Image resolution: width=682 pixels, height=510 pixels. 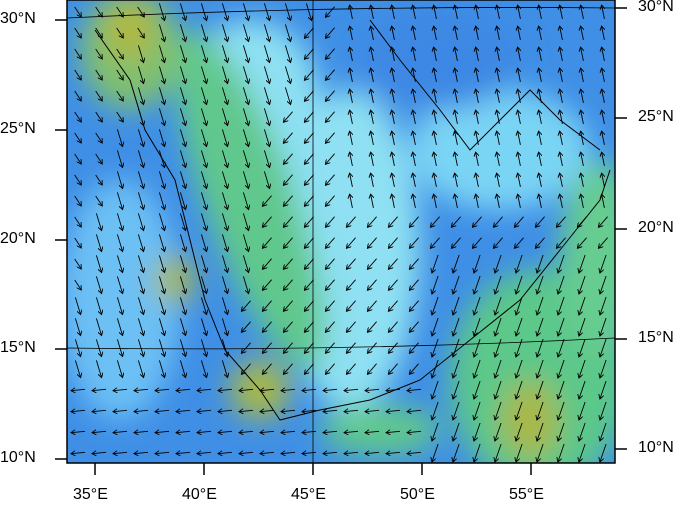 I want to click on lat-label-right-15: 15°N, so click(x=656, y=337).